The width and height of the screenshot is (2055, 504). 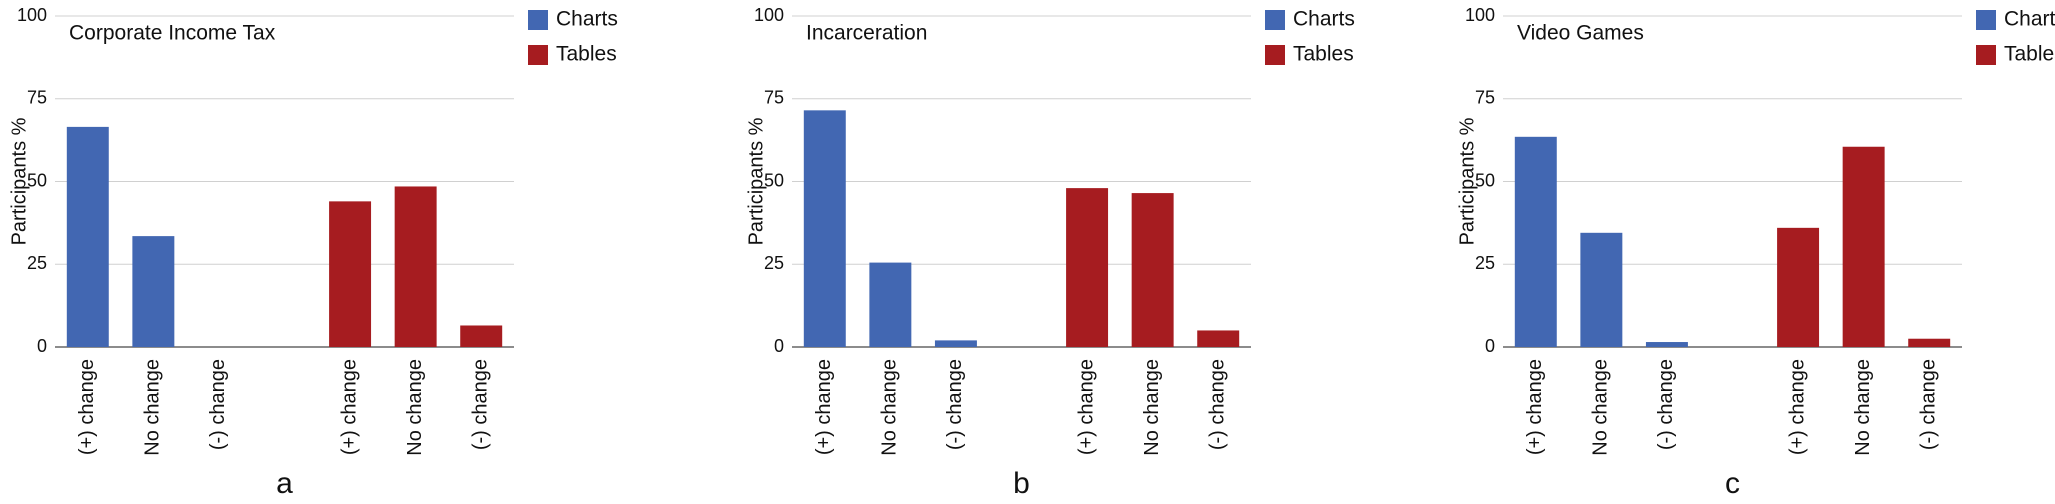 What do you see at coordinates (1580, 33) in the screenshot?
I see `chart-title: Video Games` at bounding box center [1580, 33].